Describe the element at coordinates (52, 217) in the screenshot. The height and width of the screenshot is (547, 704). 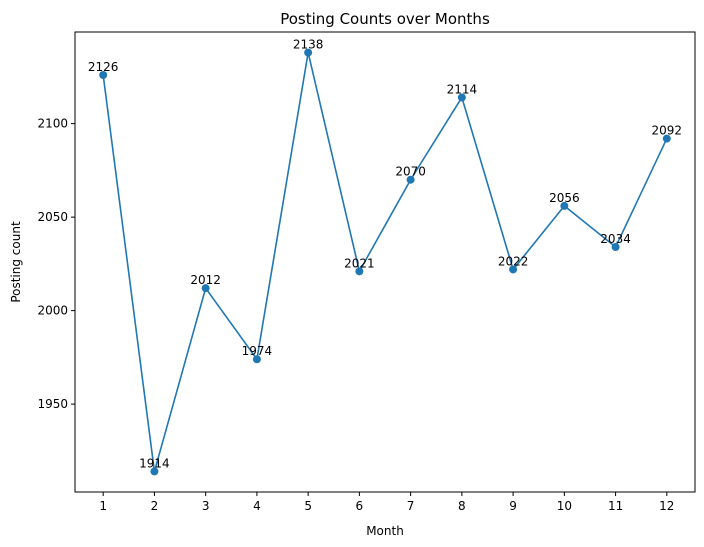
I see `y-tick-label: 2050` at that location.